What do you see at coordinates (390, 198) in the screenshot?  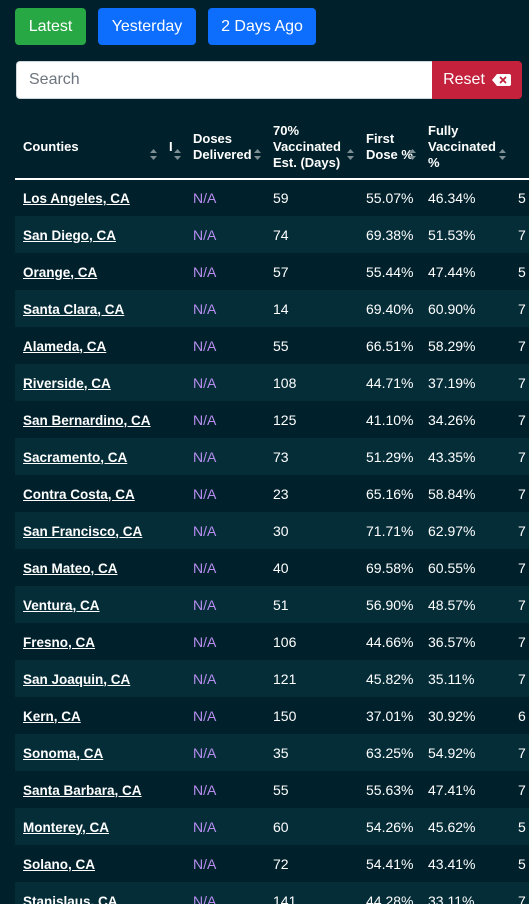 I see `first-dose-cell: 55.07%` at bounding box center [390, 198].